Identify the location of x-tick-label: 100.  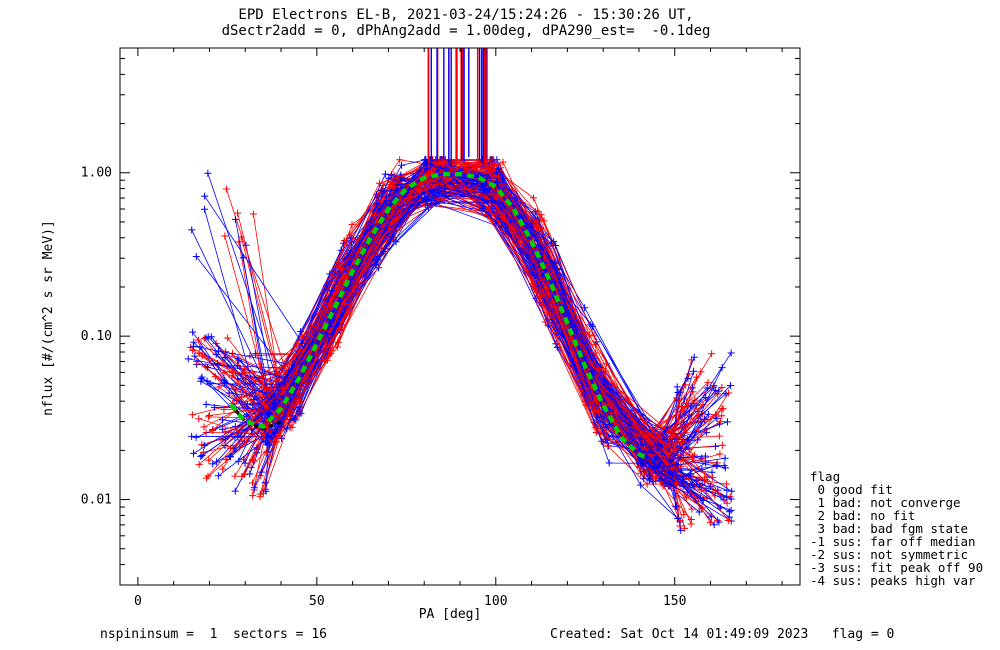
(495, 601).